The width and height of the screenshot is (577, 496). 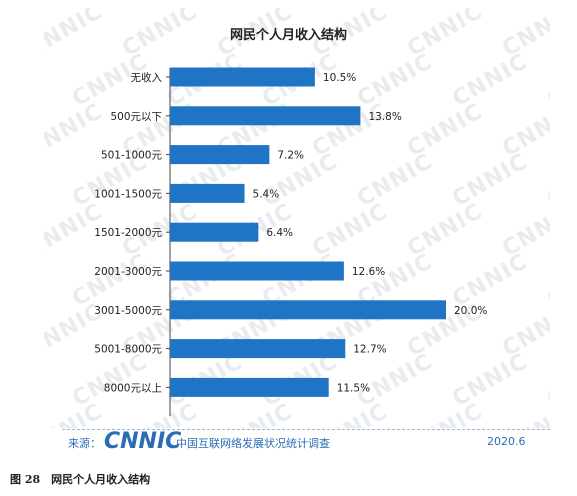 I want to click on data-label: 11.5%, so click(x=353, y=388).